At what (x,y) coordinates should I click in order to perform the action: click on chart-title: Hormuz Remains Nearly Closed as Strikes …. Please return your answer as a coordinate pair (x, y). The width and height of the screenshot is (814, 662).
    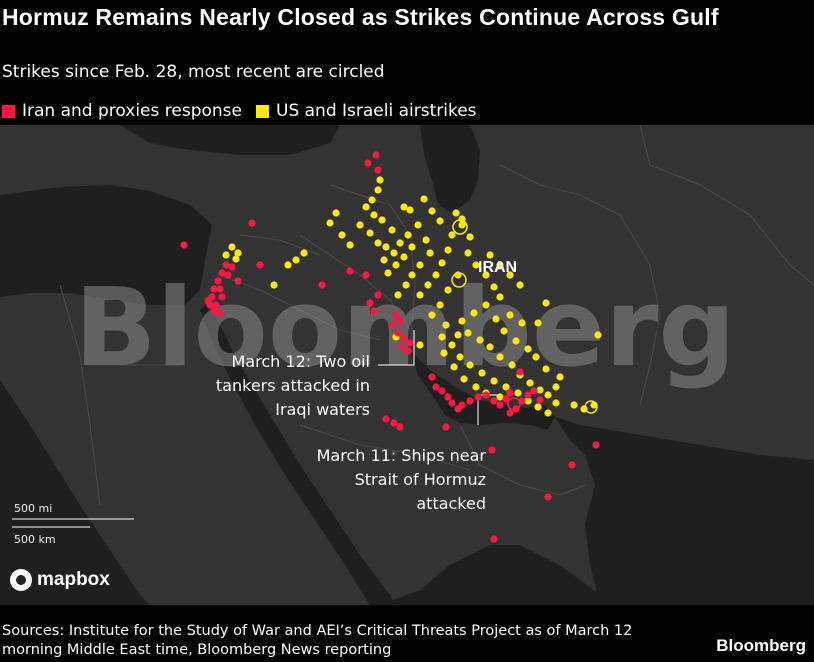
    Looking at the image, I should click on (360, 17).